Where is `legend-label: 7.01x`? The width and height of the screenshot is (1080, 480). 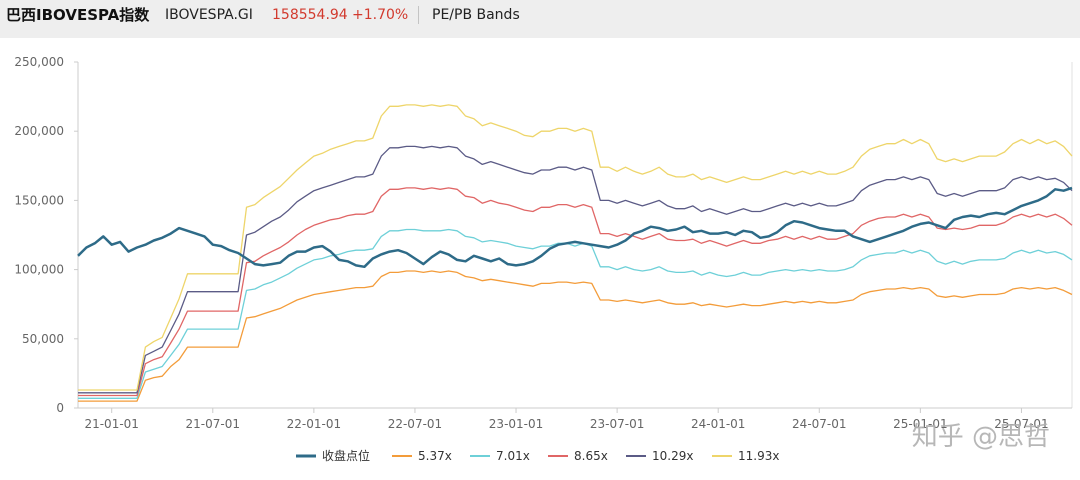 legend-label: 7.01x is located at coordinates (513, 456).